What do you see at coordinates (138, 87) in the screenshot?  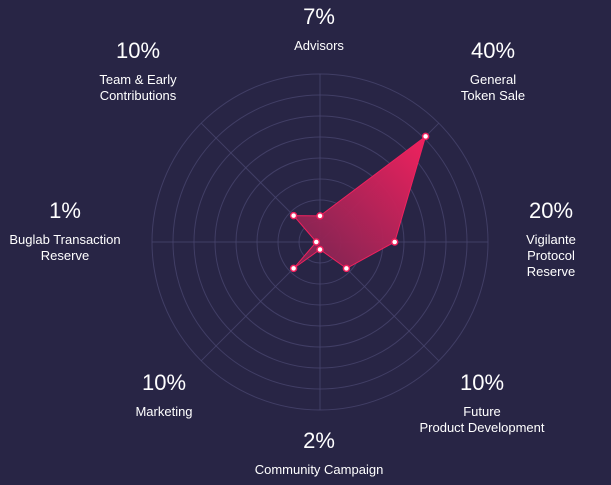 I see `category-name: Team & Early Contributions` at bounding box center [138, 87].